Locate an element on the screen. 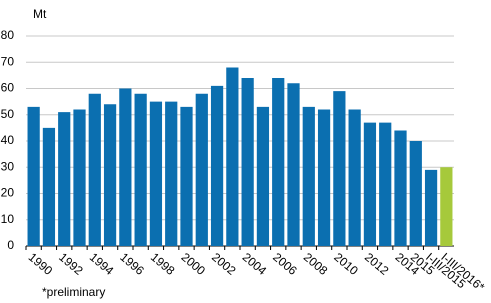  x-tick-label: 2002 is located at coordinates (224, 264).